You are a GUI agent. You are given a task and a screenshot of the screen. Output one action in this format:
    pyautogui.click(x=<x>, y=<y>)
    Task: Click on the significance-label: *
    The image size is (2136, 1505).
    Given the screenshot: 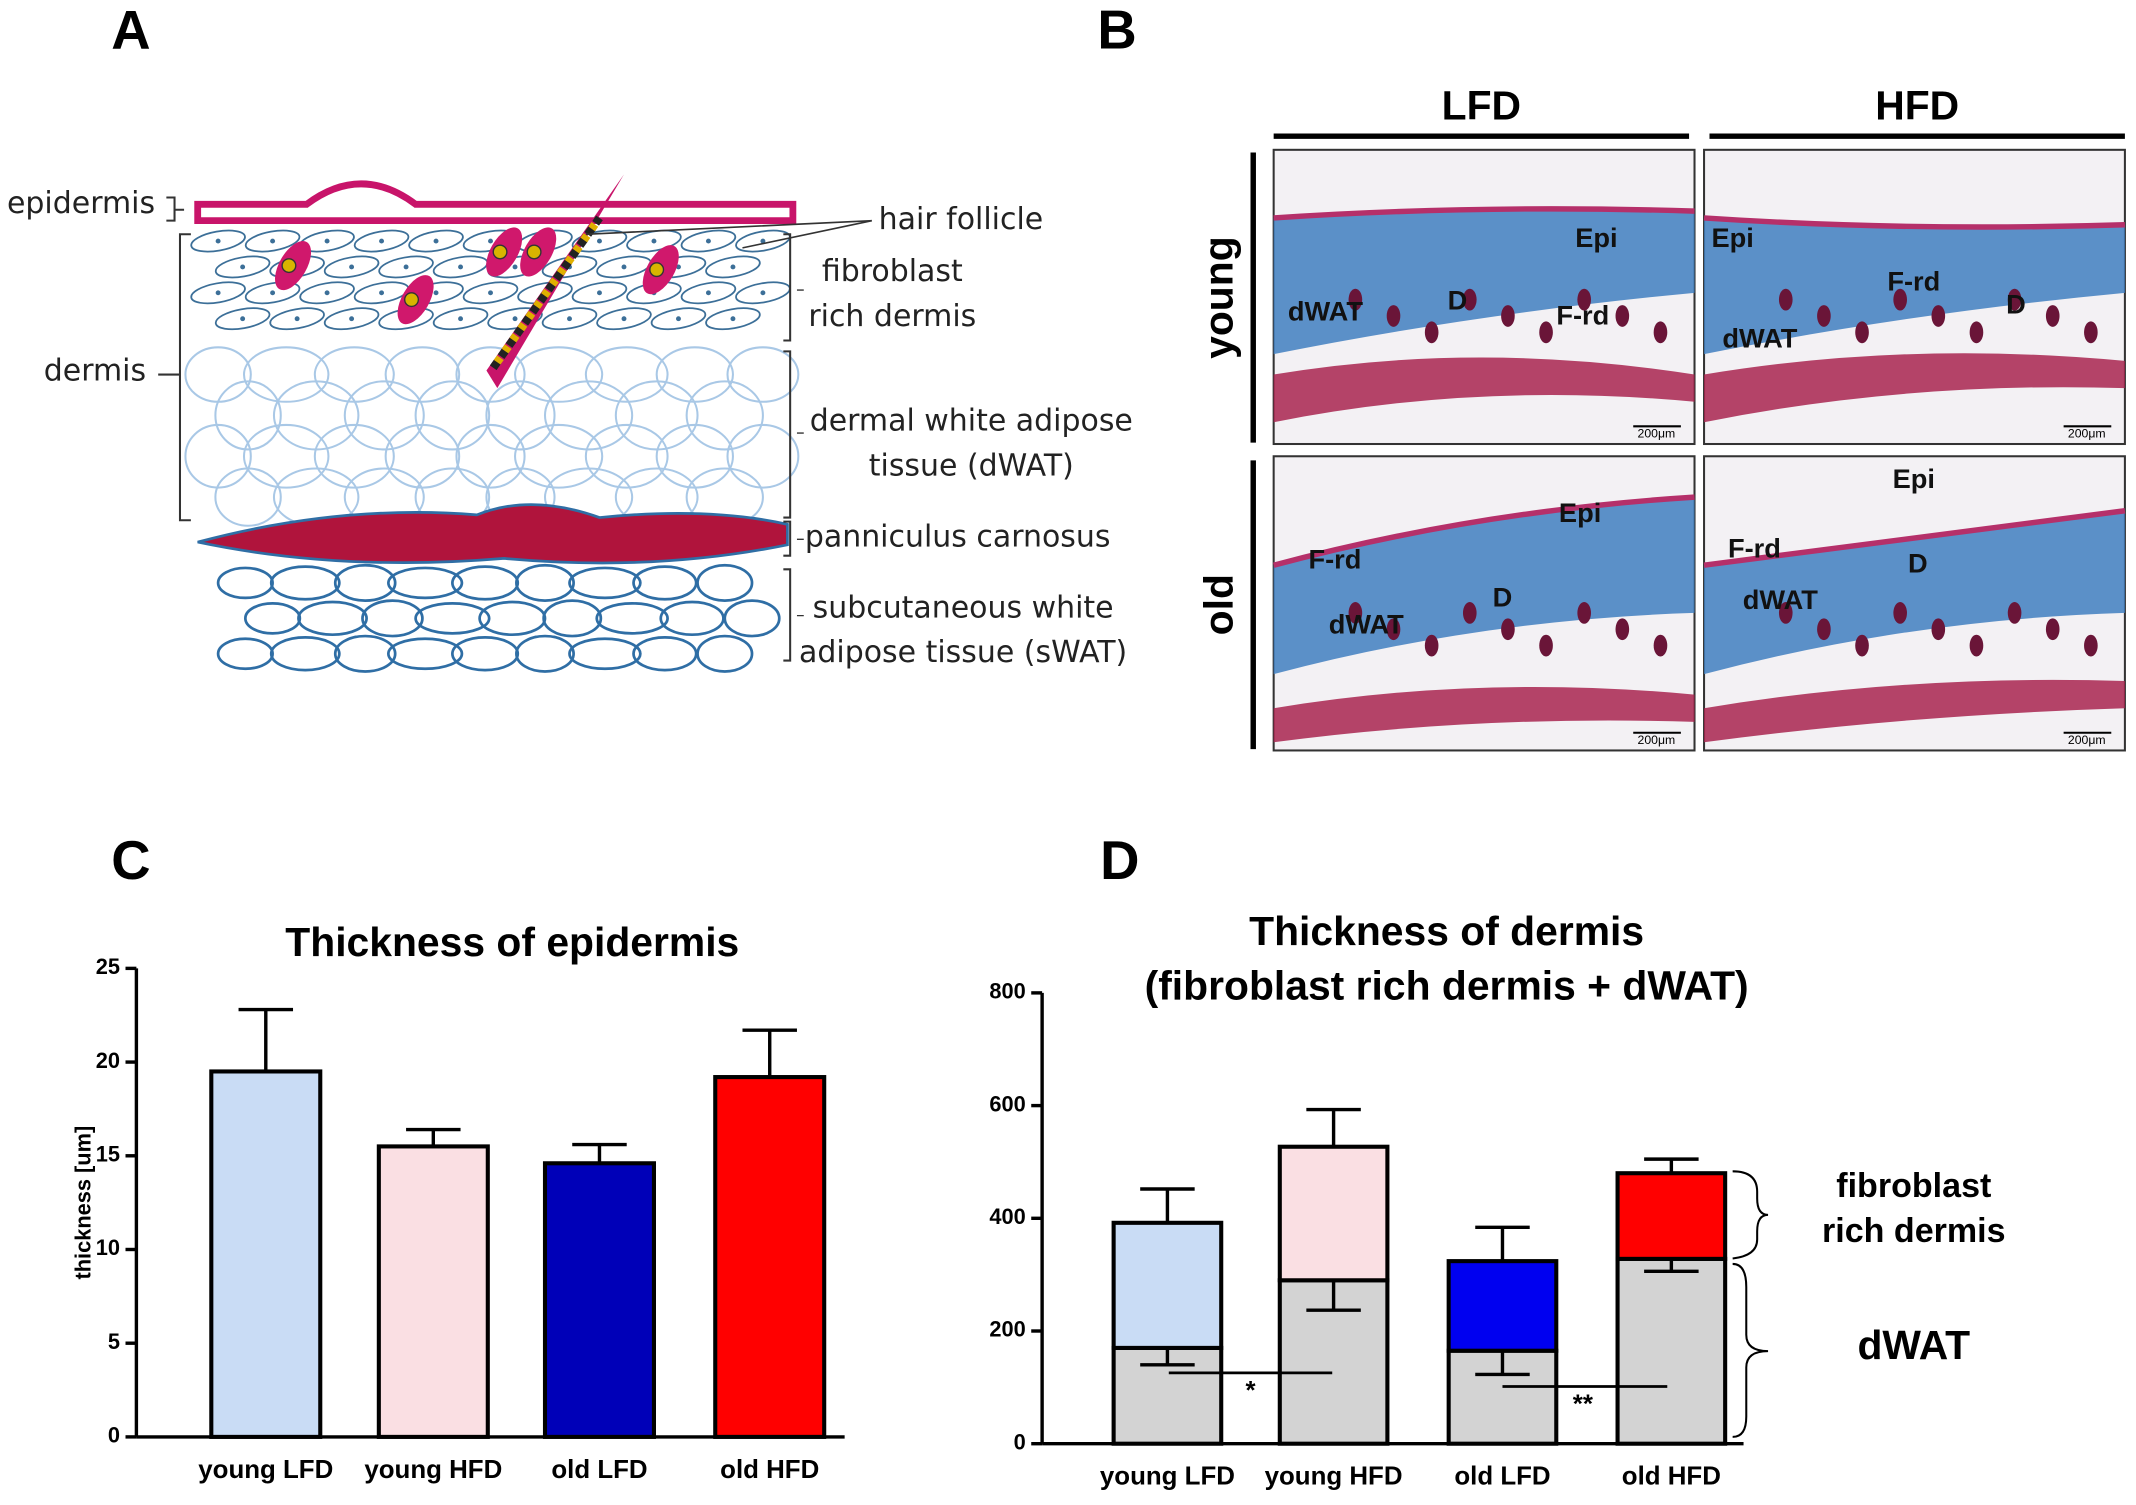 What is the action you would take?
    pyautogui.click(x=1250, y=1391)
    